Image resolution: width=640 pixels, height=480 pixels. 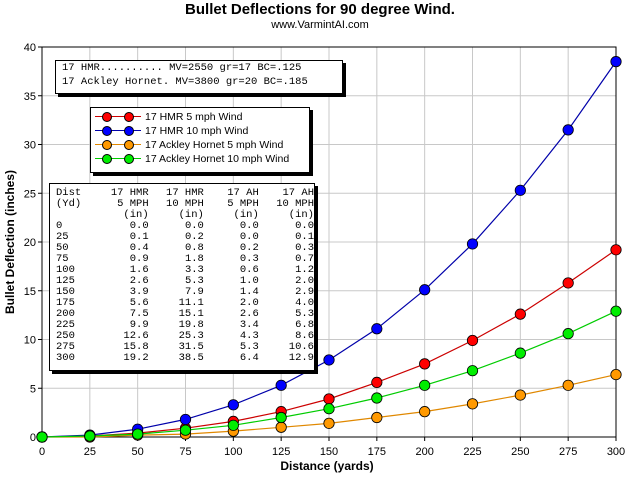 I want to click on table-row: 75 0.9 1.8 0.3 0.7, so click(x=185, y=259).